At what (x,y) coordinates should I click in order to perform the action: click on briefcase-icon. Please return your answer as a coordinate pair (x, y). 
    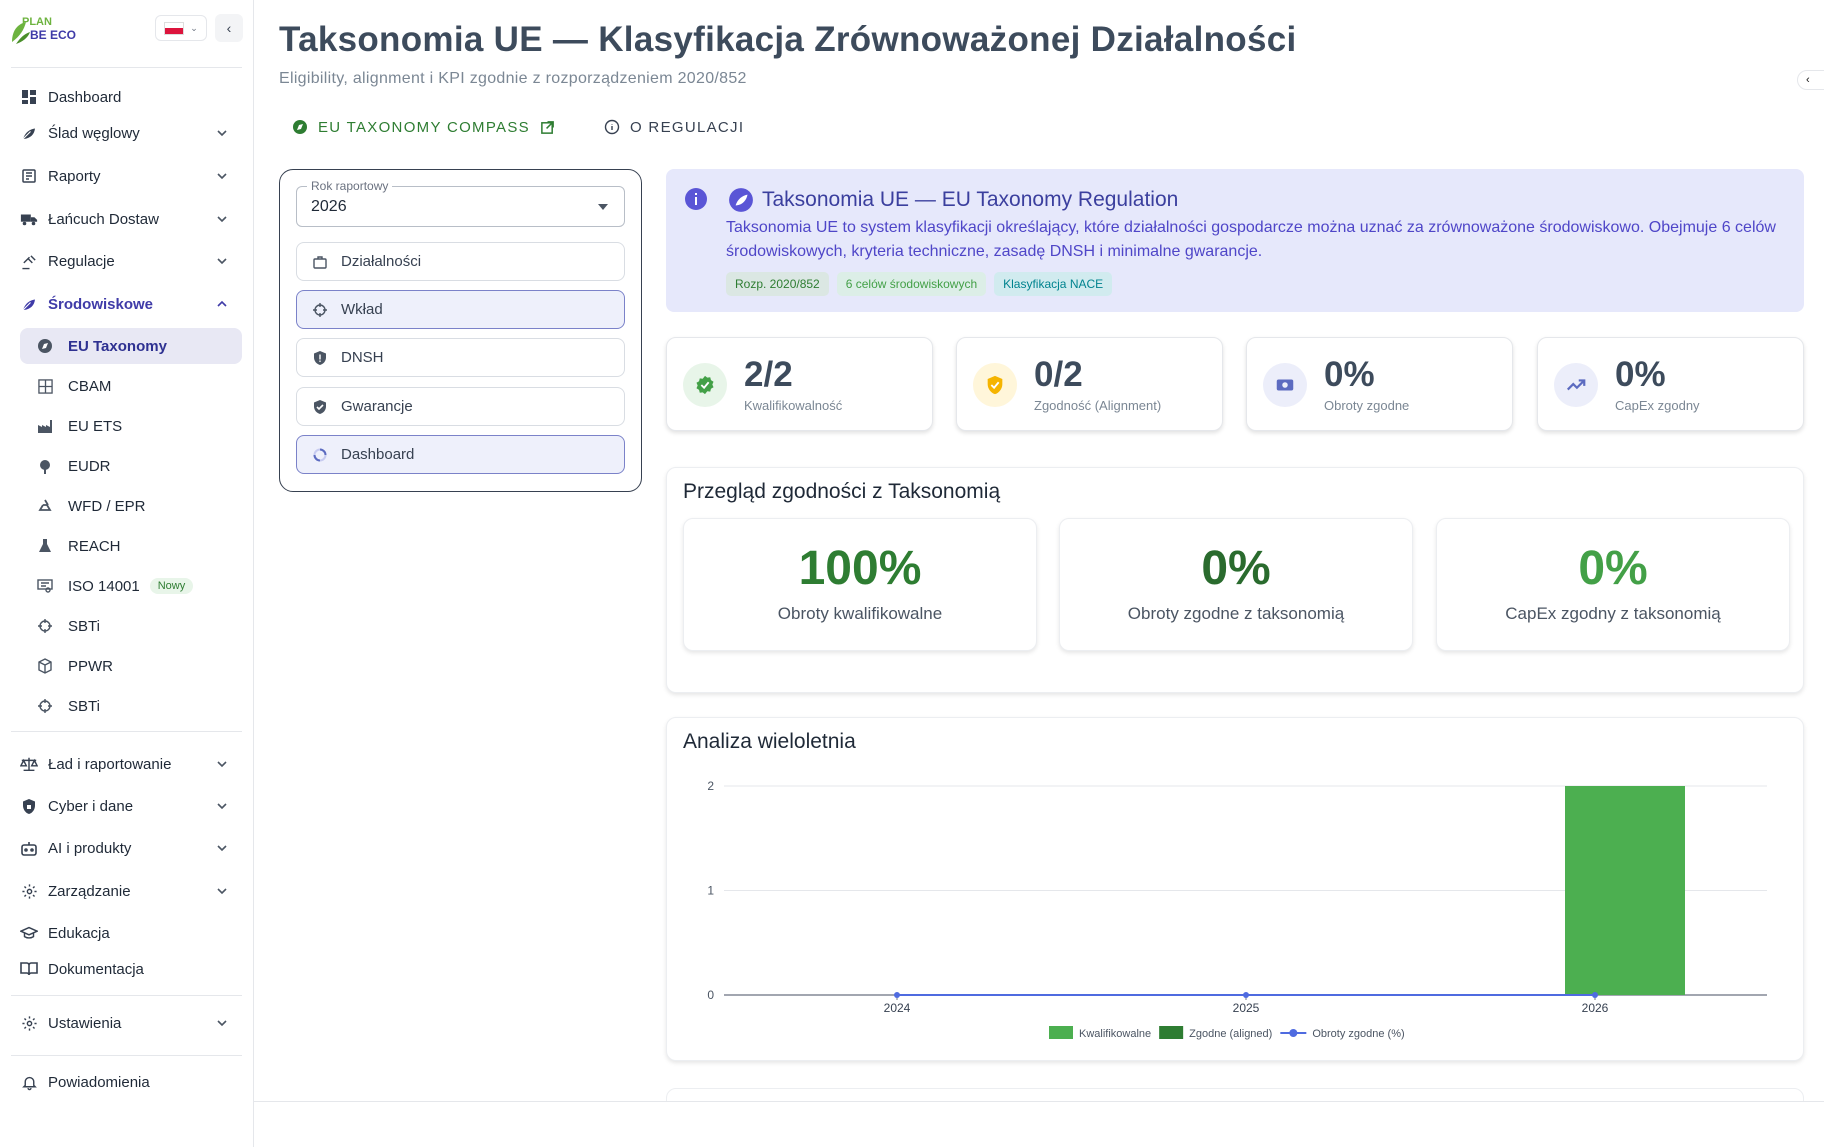
    Looking at the image, I should click on (320, 262).